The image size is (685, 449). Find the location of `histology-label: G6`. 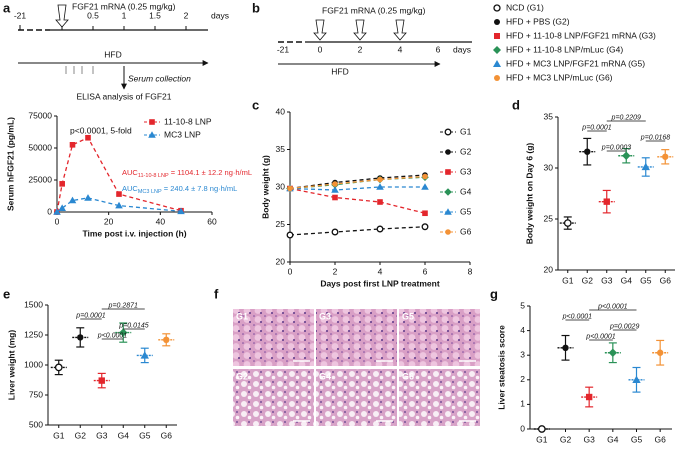

histology-label: G6 is located at coordinates (408, 376).